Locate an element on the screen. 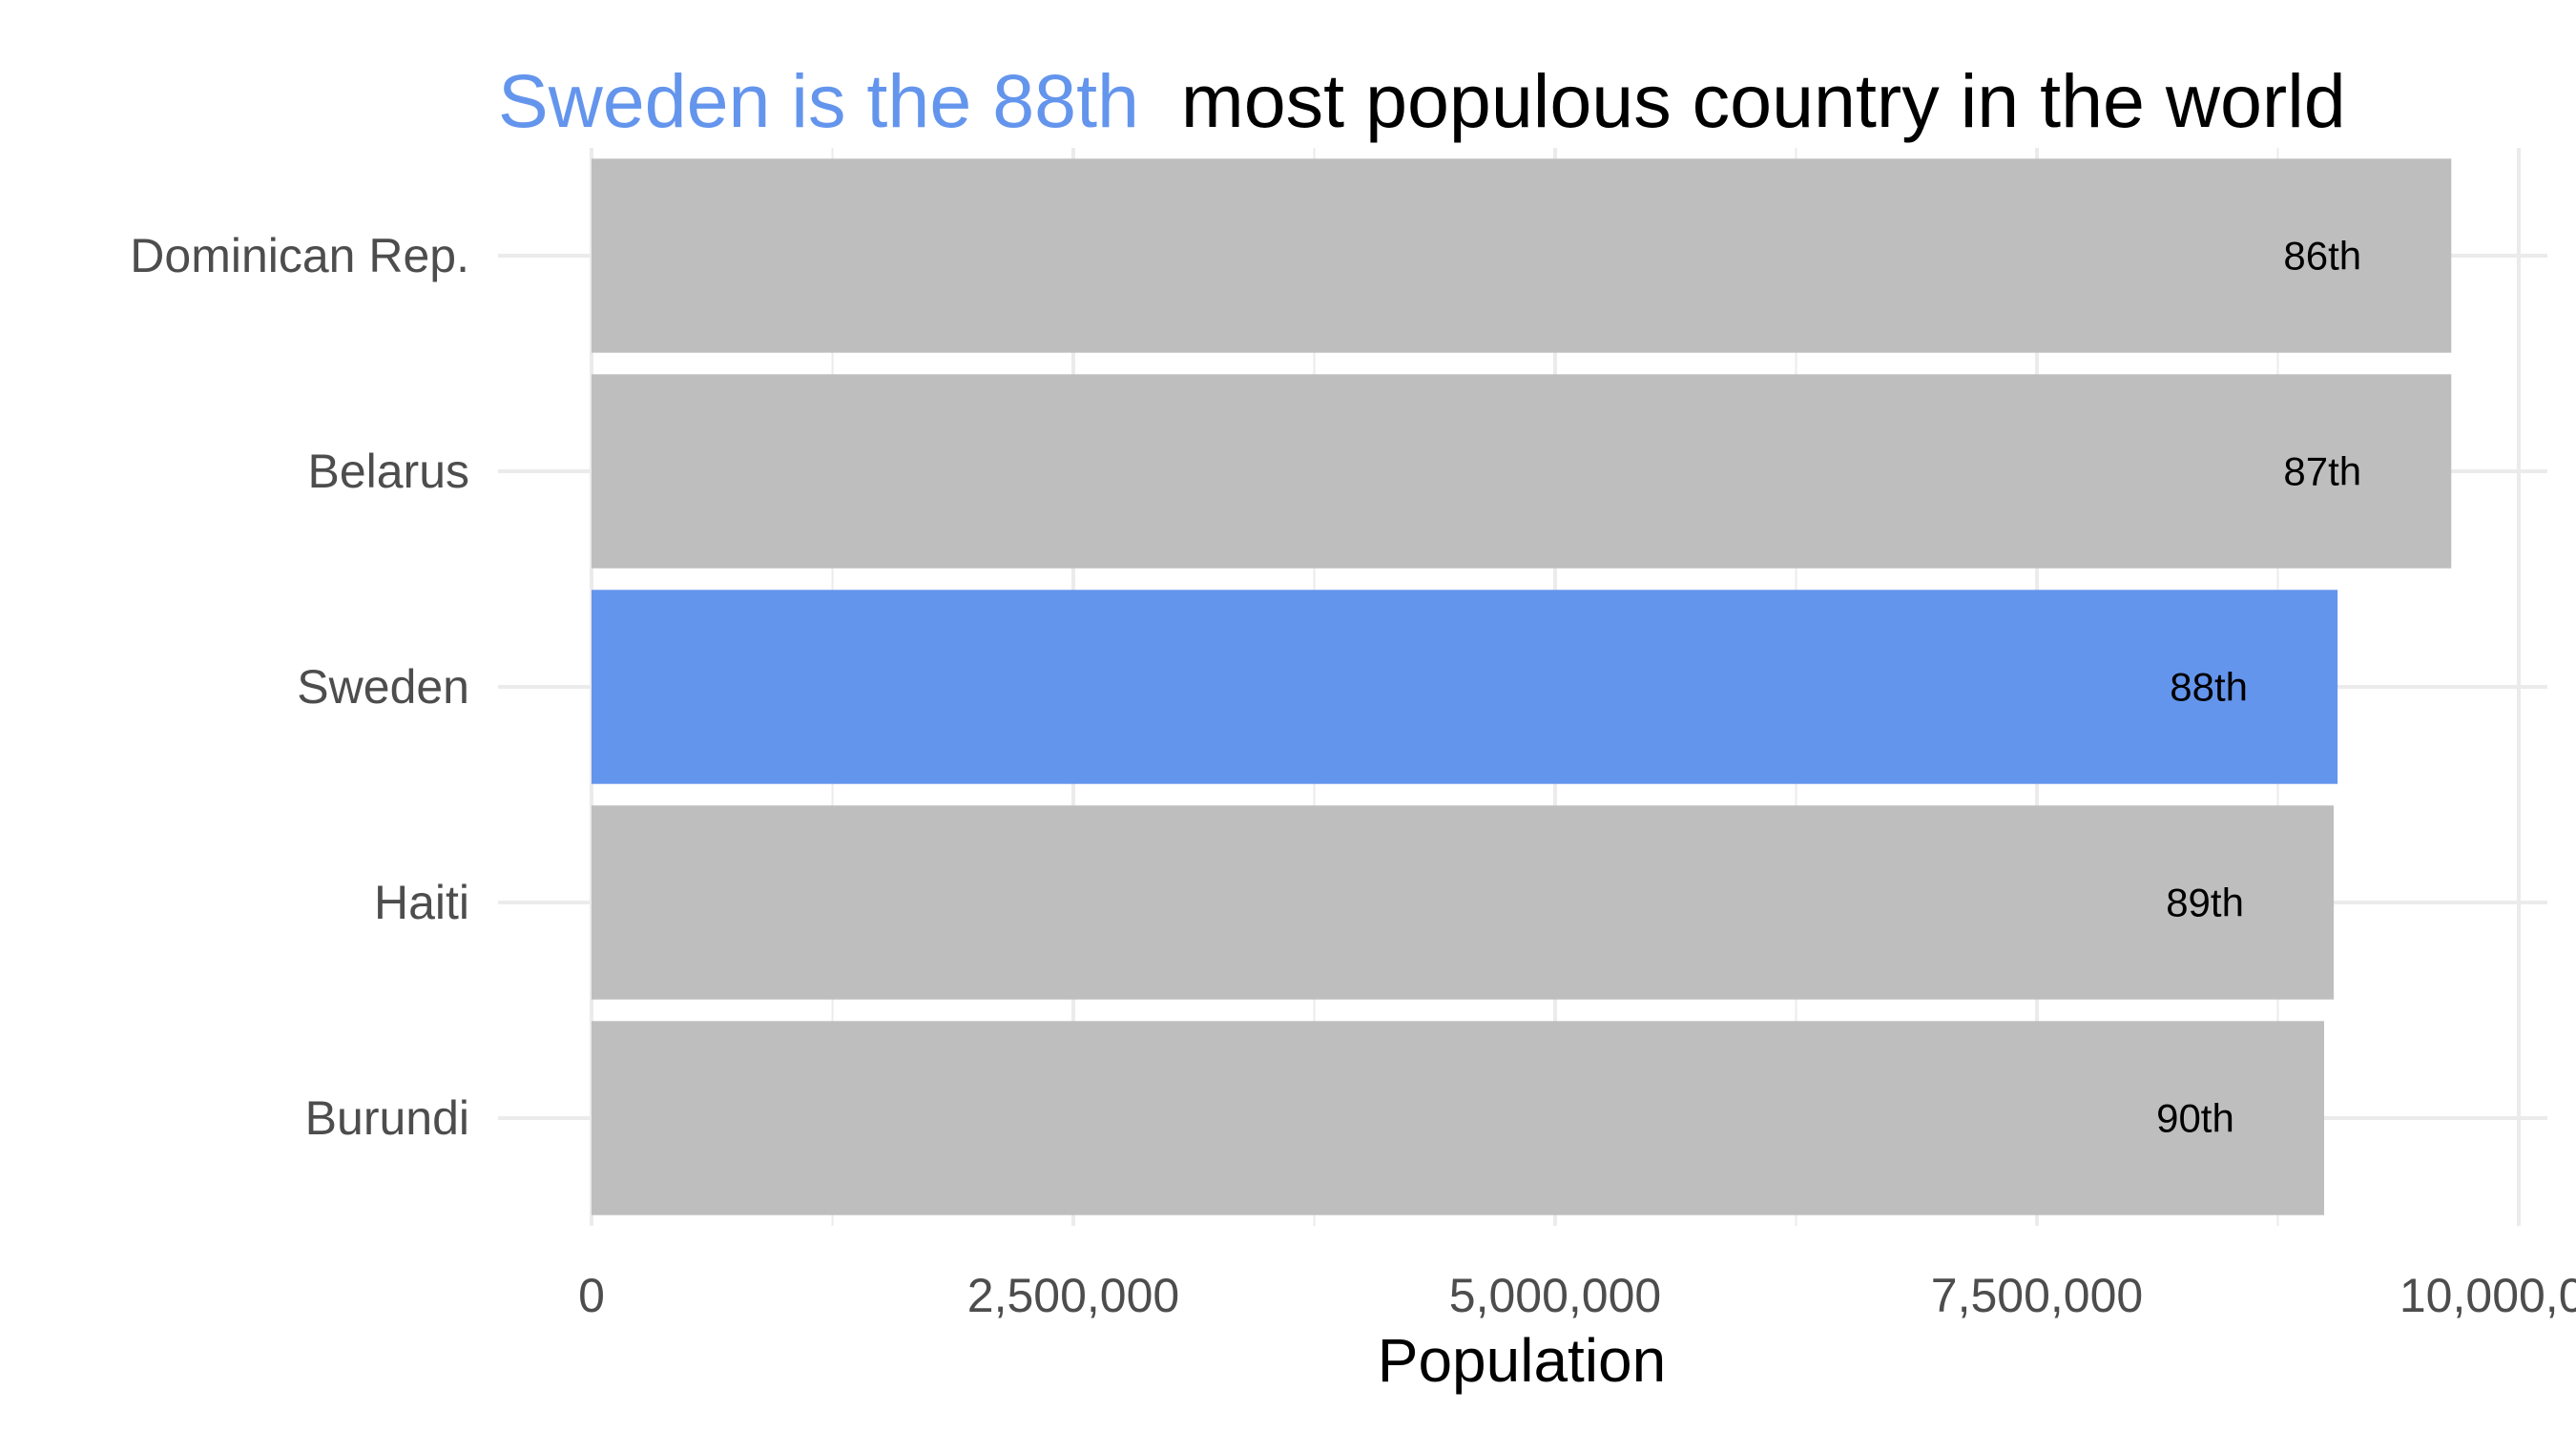 The image size is (2576, 1431). y-tick-label: Haiti is located at coordinates (421, 902).